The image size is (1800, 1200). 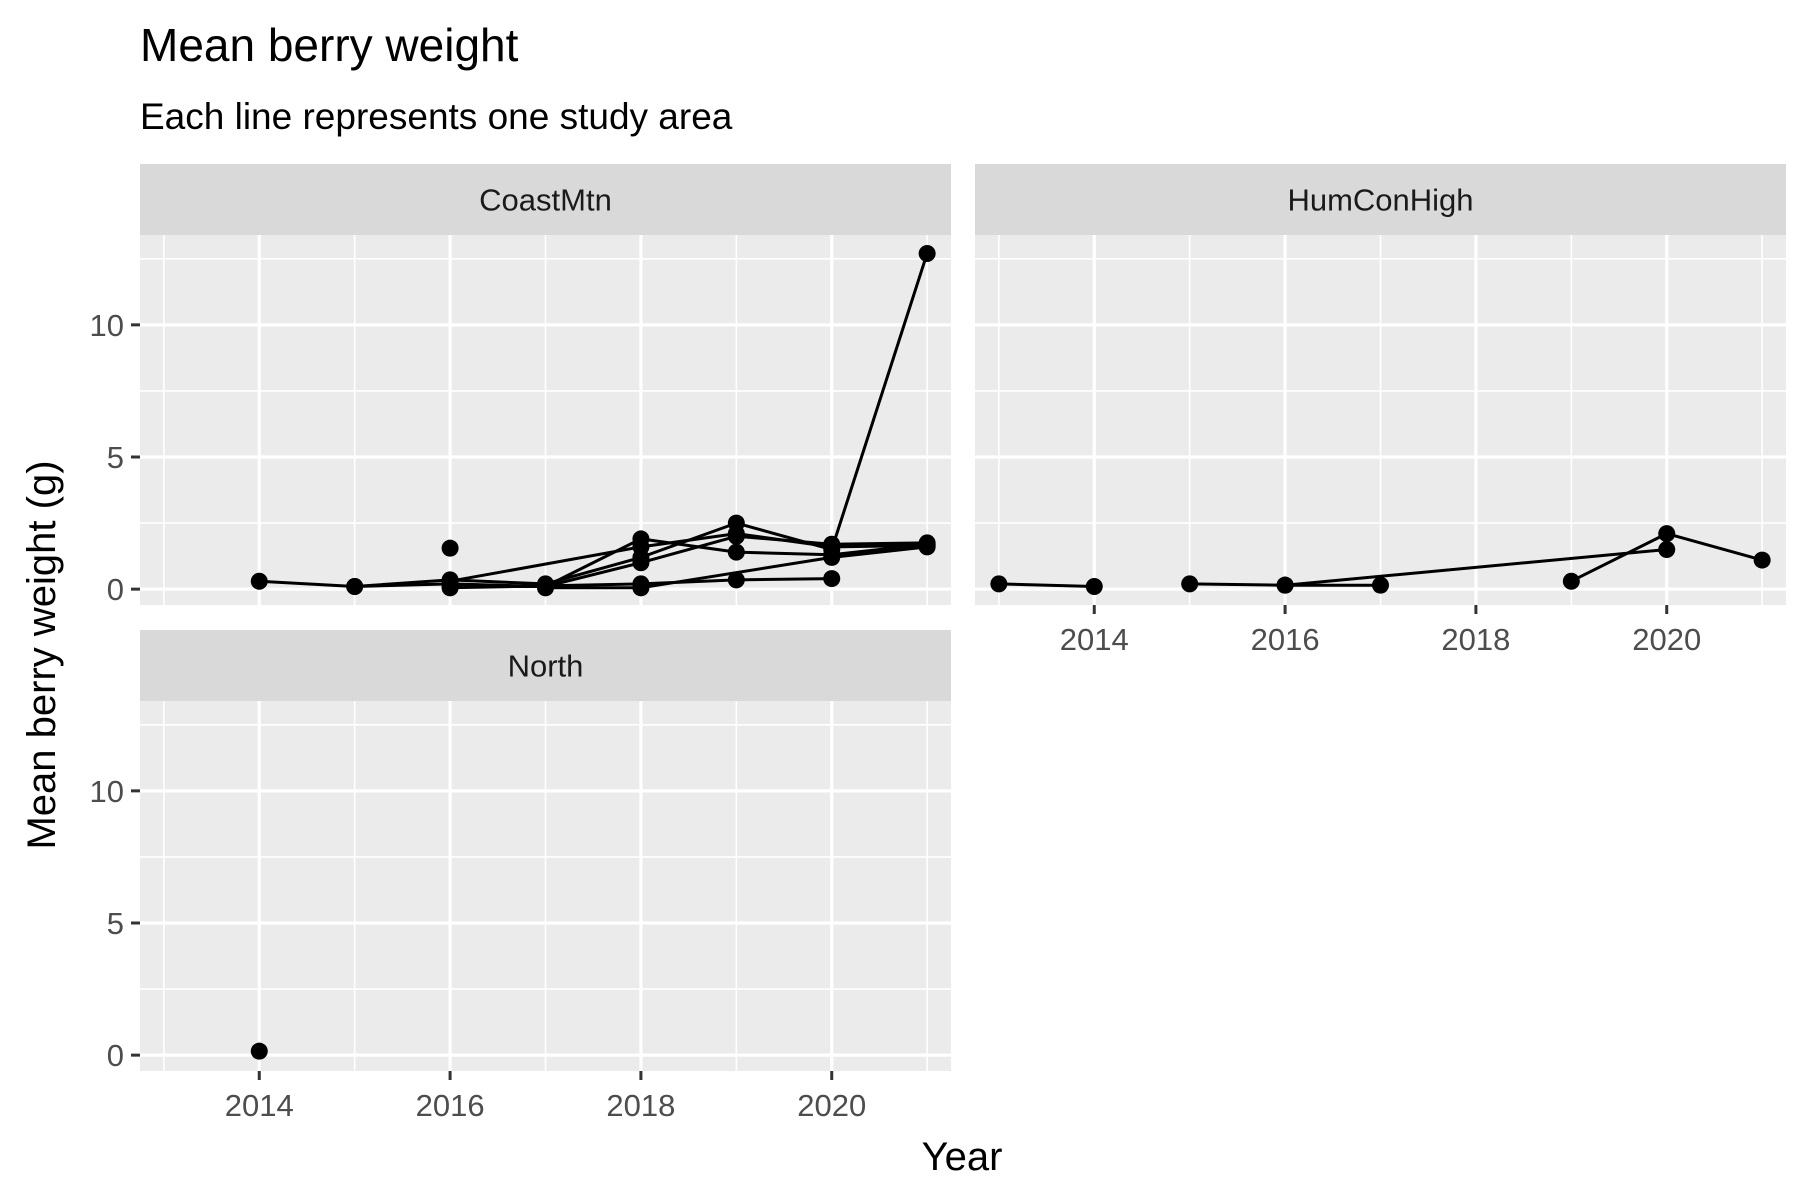 What do you see at coordinates (436, 116) in the screenshot?
I see `chart-subtitle: Each line represents one study area` at bounding box center [436, 116].